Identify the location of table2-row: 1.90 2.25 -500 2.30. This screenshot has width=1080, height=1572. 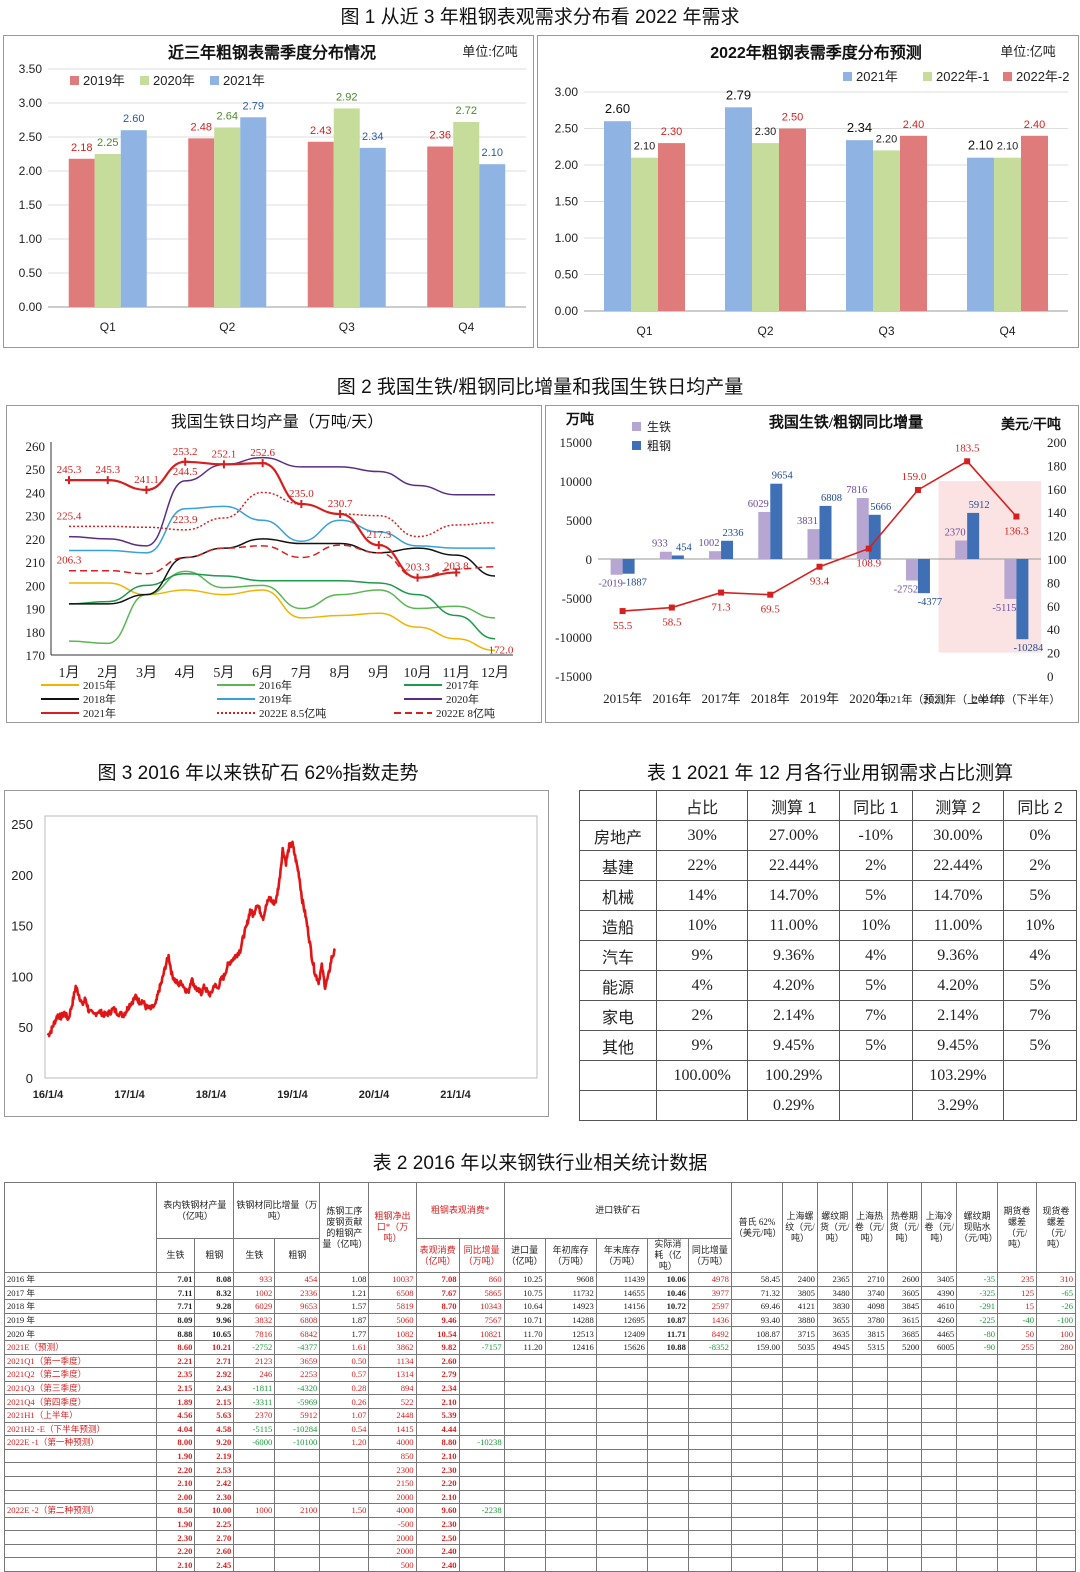
(540, 1524).